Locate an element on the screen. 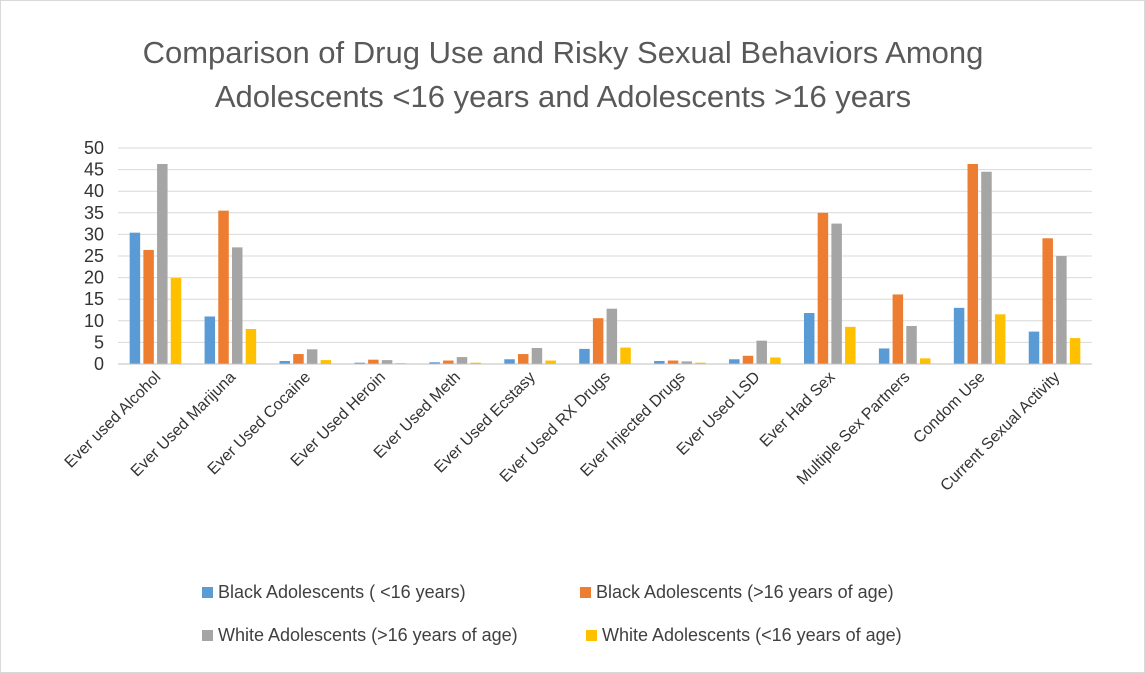 This screenshot has width=1145, height=673. legend-label: Black Adolescents (>16 years of age) is located at coordinates (745, 592).